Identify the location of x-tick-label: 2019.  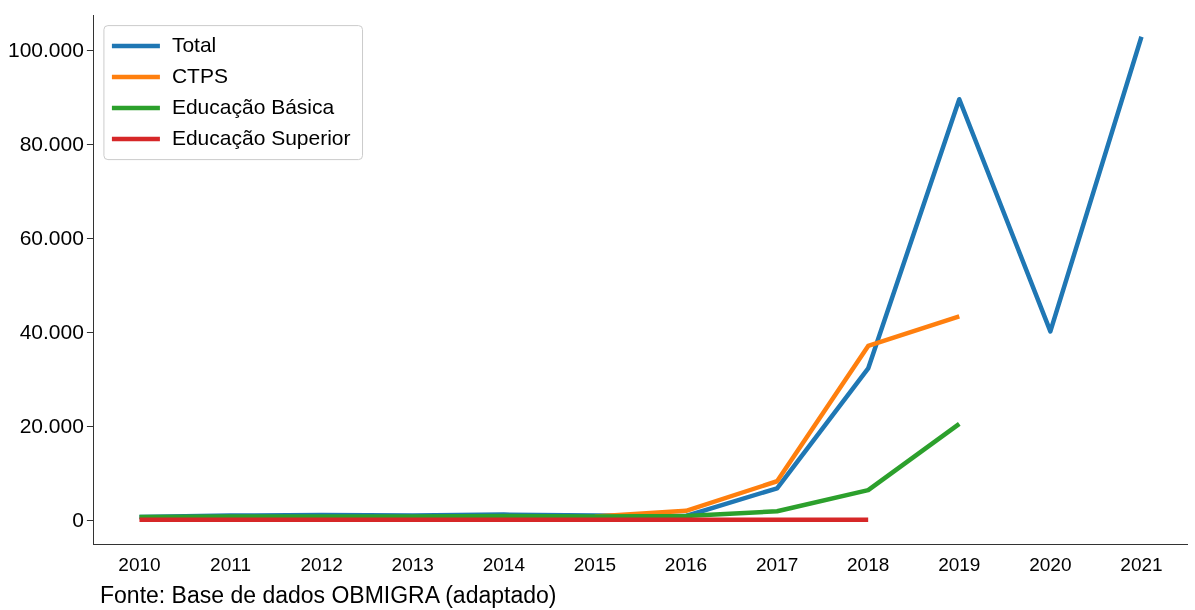
(959, 564).